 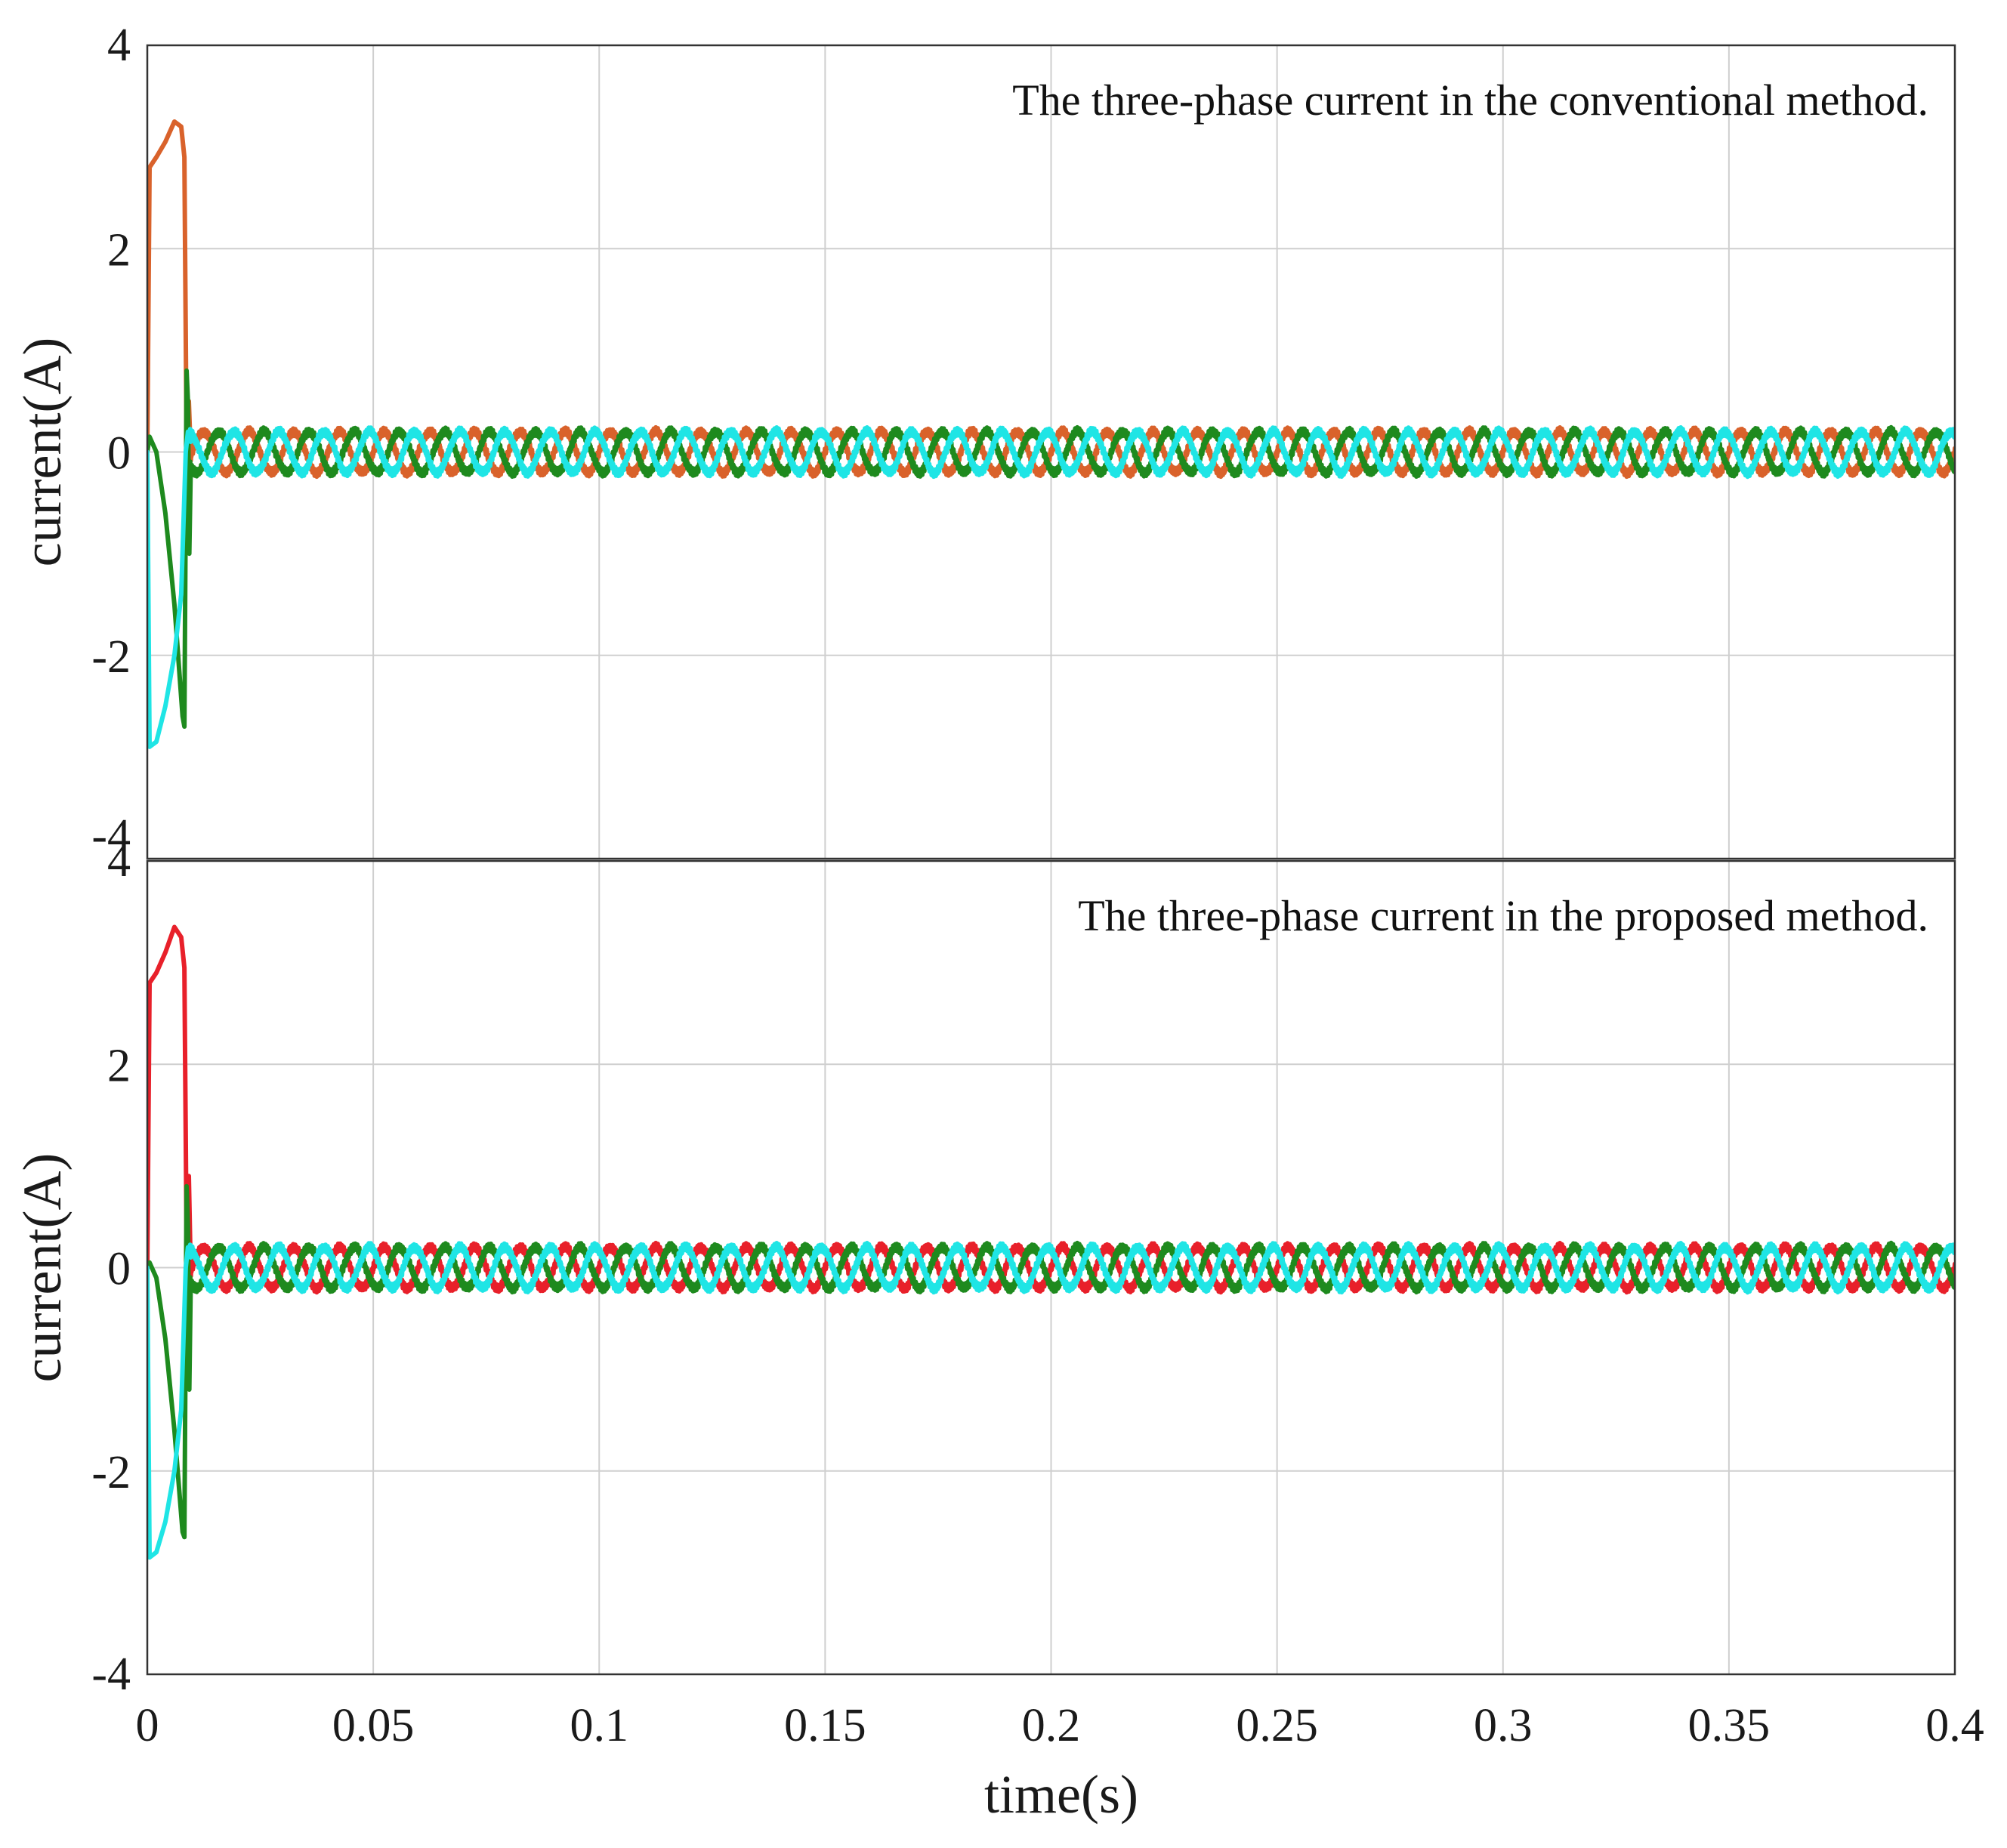 What do you see at coordinates (1955, 1725) in the screenshot?
I see `x-tick-label: 0.4` at bounding box center [1955, 1725].